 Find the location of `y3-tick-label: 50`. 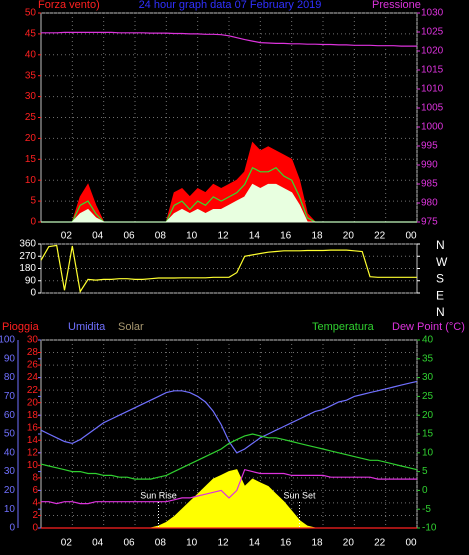

y3-tick-label: 50 is located at coordinates (10, 434).